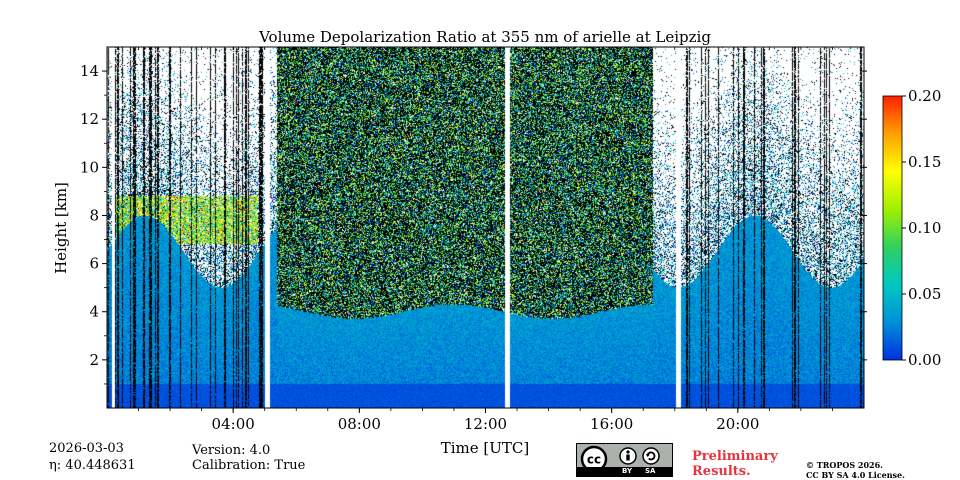 The height and width of the screenshot is (480, 960). Describe the element at coordinates (855, 475) in the screenshot. I see `copyright-line-2: CC BY SA 4.0 License.` at that location.